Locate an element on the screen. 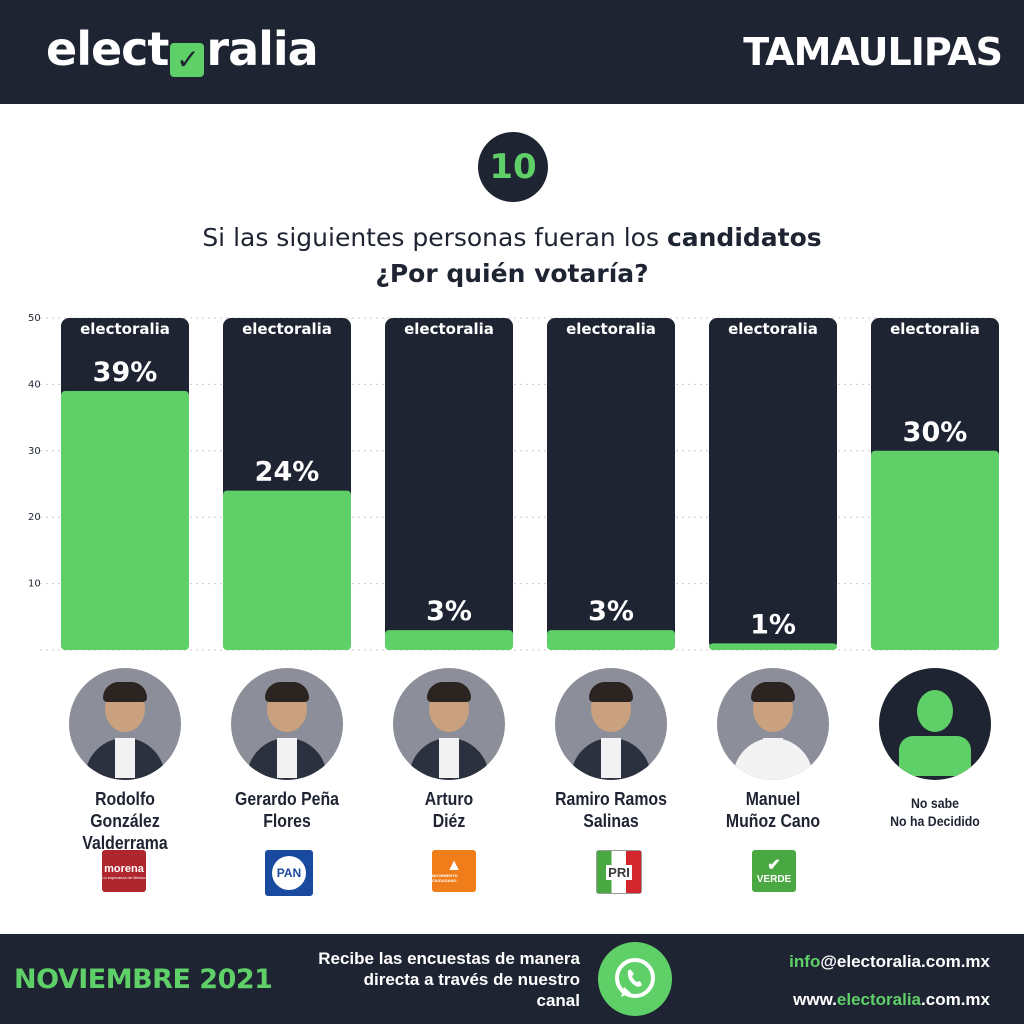  y-tick-label: 30 is located at coordinates (34, 451).